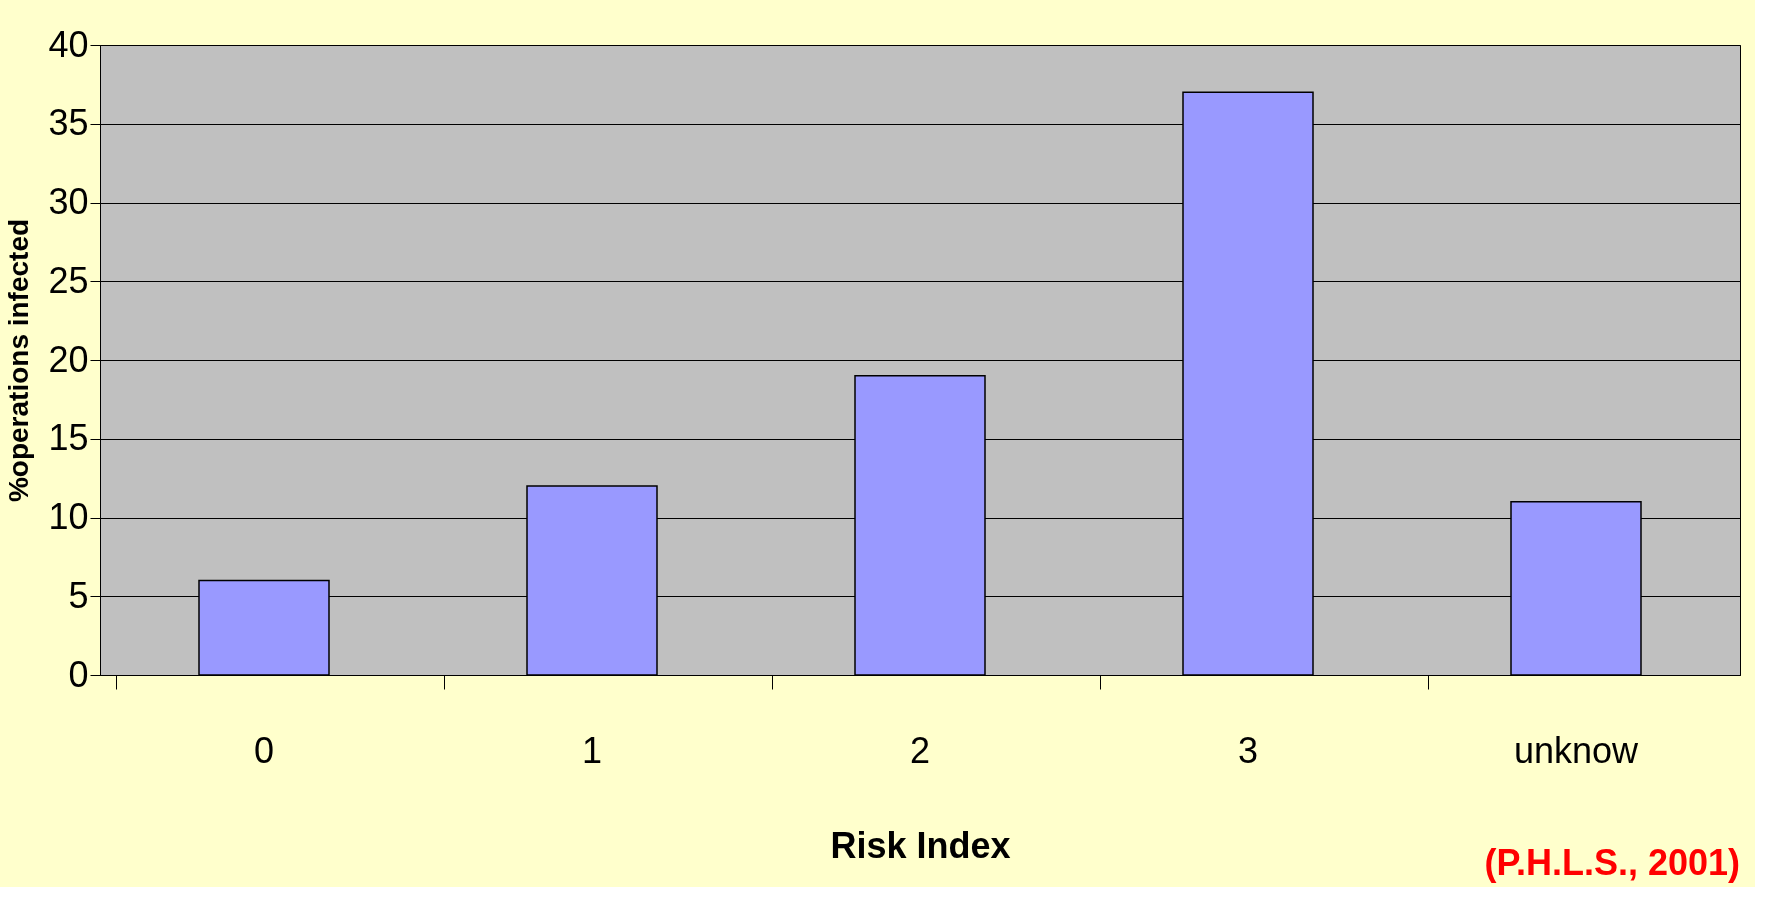 The height and width of the screenshot is (920, 1783). Describe the element at coordinates (920, 845) in the screenshot. I see `x-axis-title: Risk Index` at that location.